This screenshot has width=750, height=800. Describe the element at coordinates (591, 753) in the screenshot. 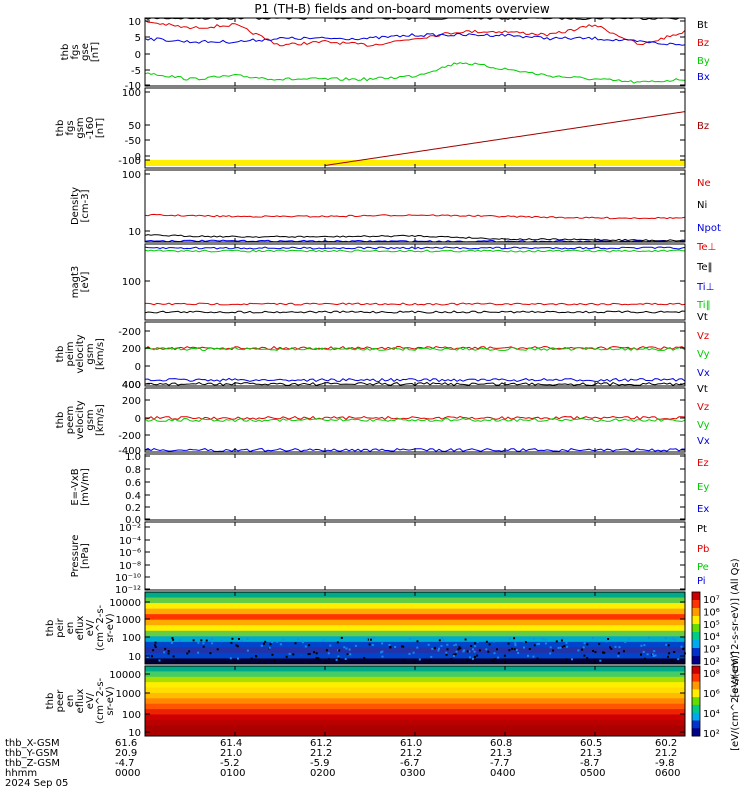

I see `xaxis-value: 21.3` at that location.